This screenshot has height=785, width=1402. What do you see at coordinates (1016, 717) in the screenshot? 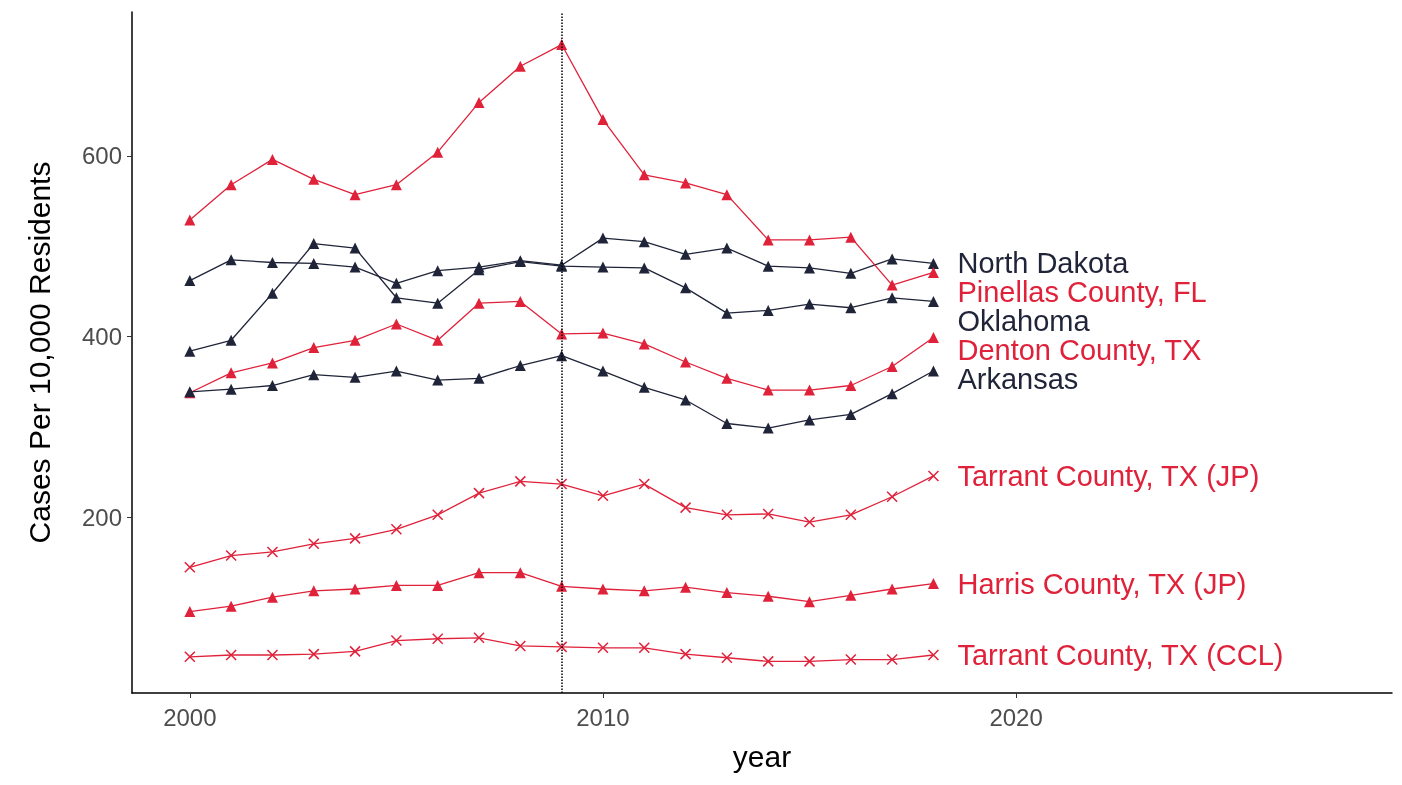
I see `x-tick-label: 2020` at bounding box center [1016, 717].